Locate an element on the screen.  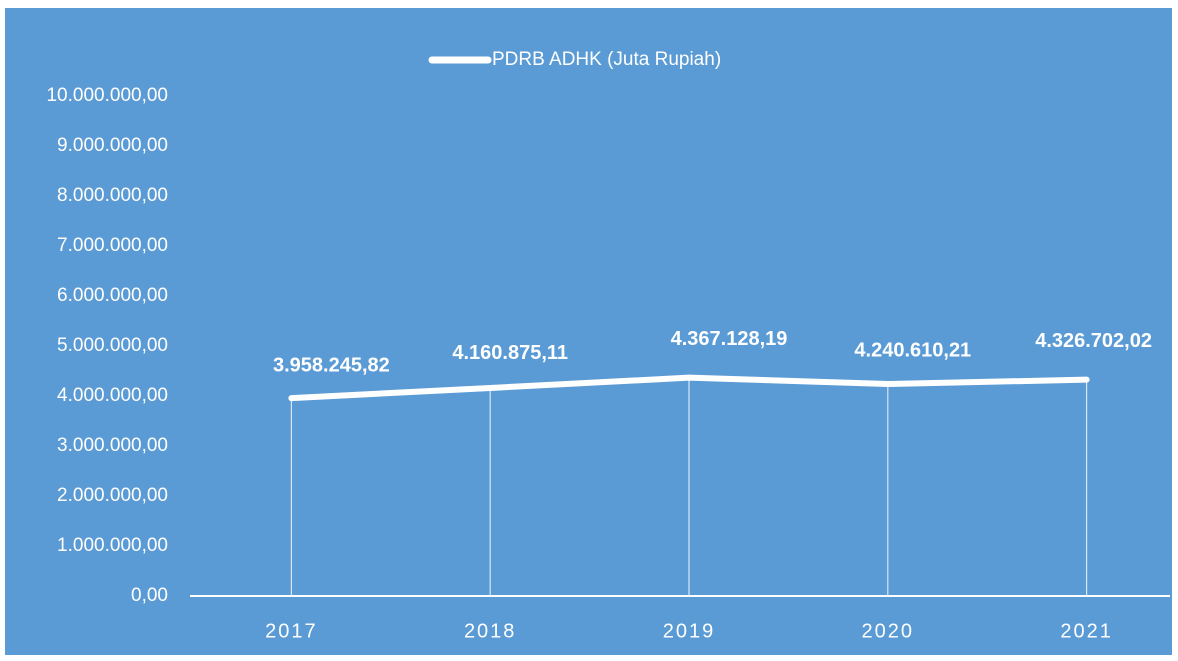
y-tick-label: 1.000.000,00 is located at coordinates (112, 545).